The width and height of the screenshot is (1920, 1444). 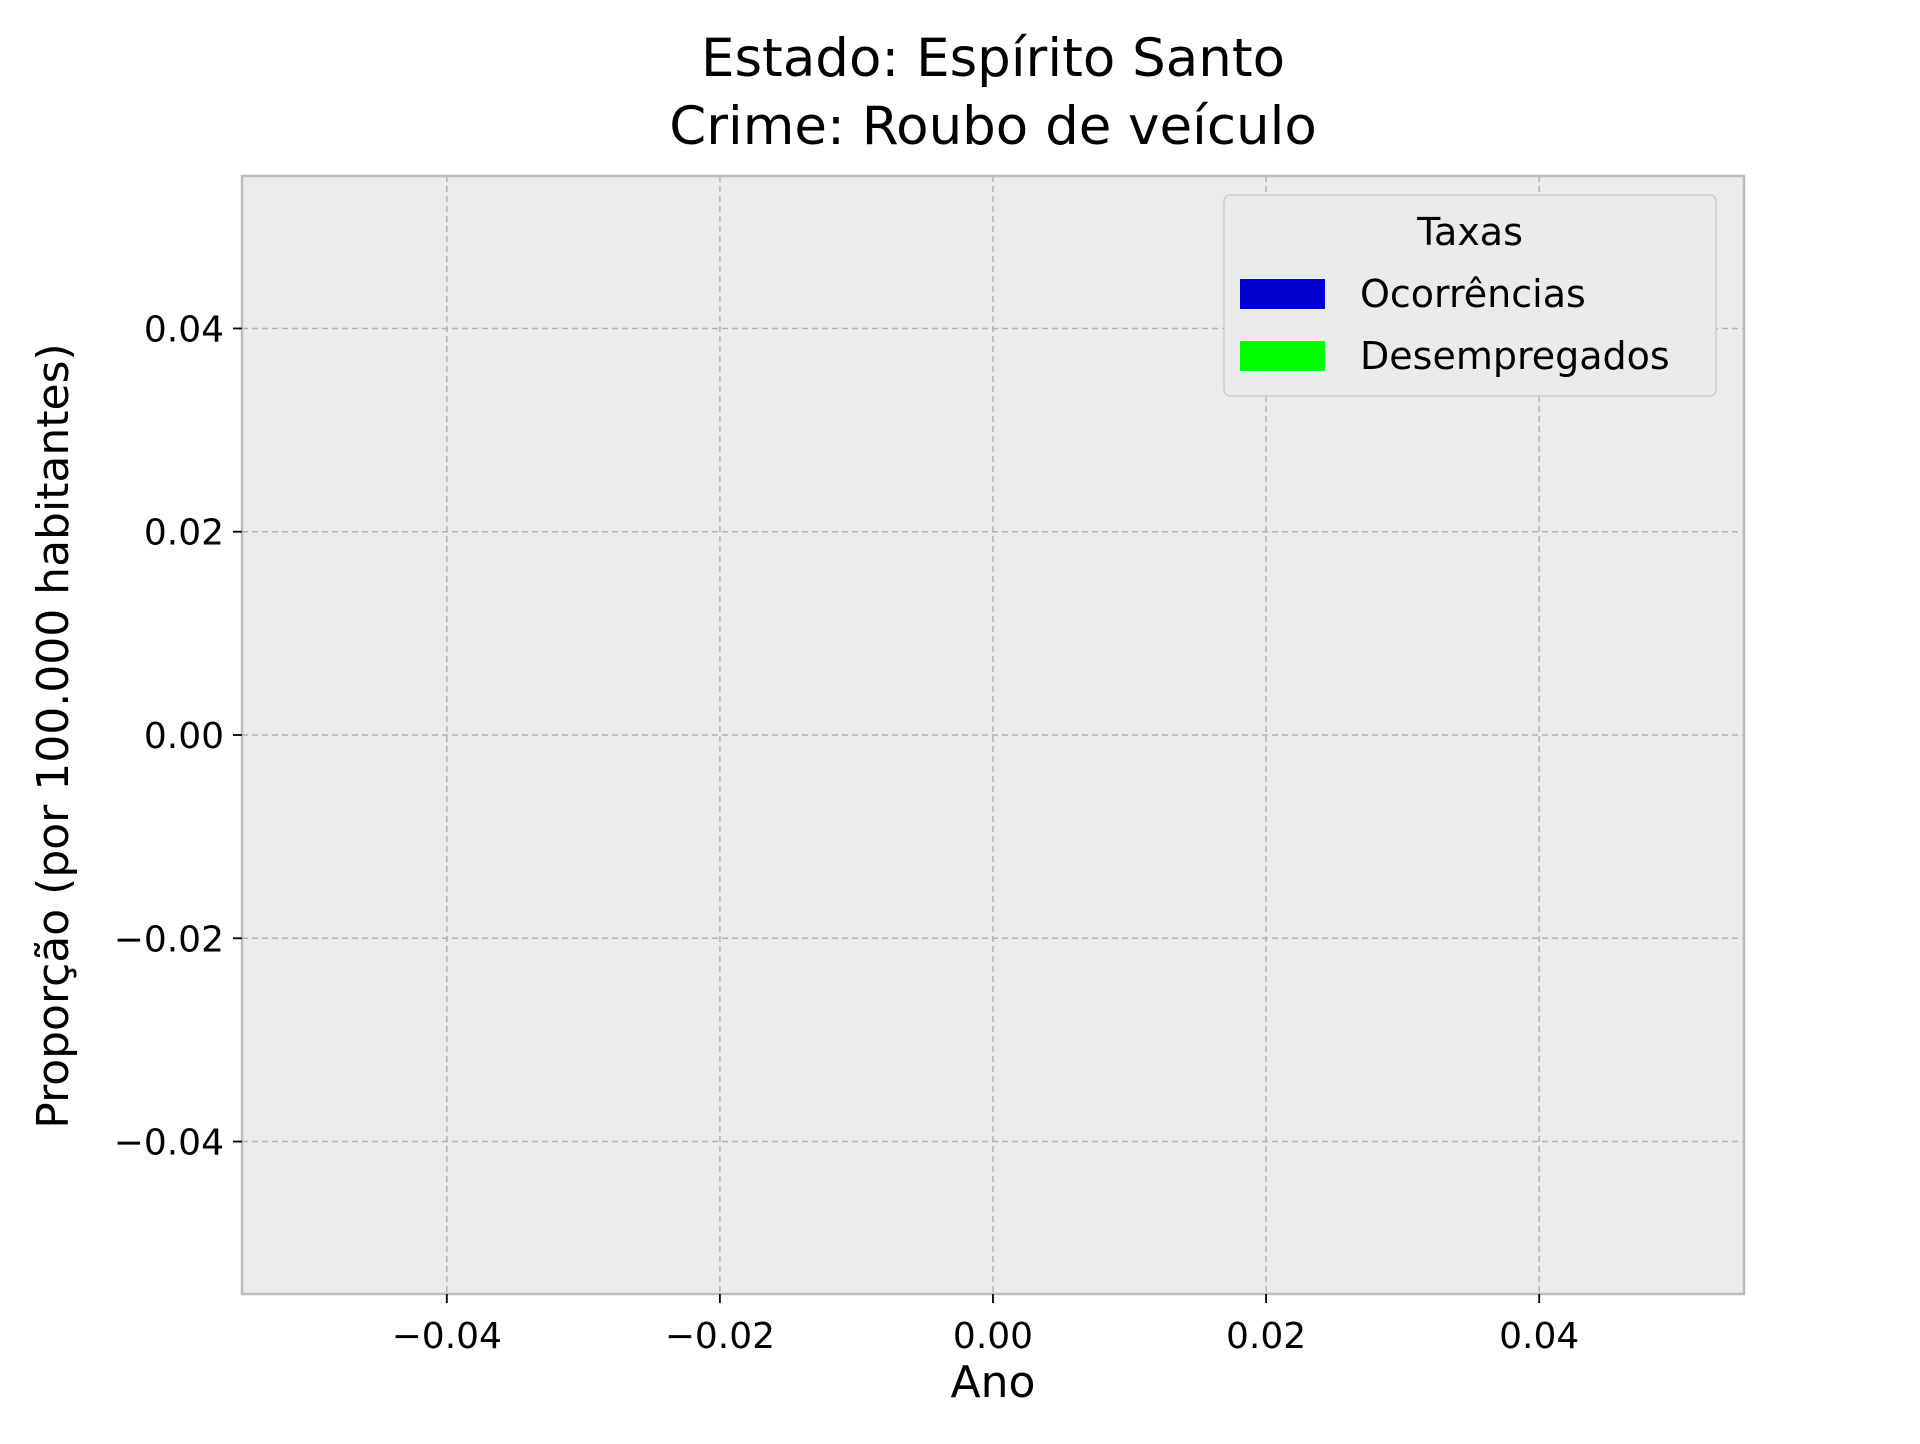 I want to click on legend-box, so click(x=1470, y=295).